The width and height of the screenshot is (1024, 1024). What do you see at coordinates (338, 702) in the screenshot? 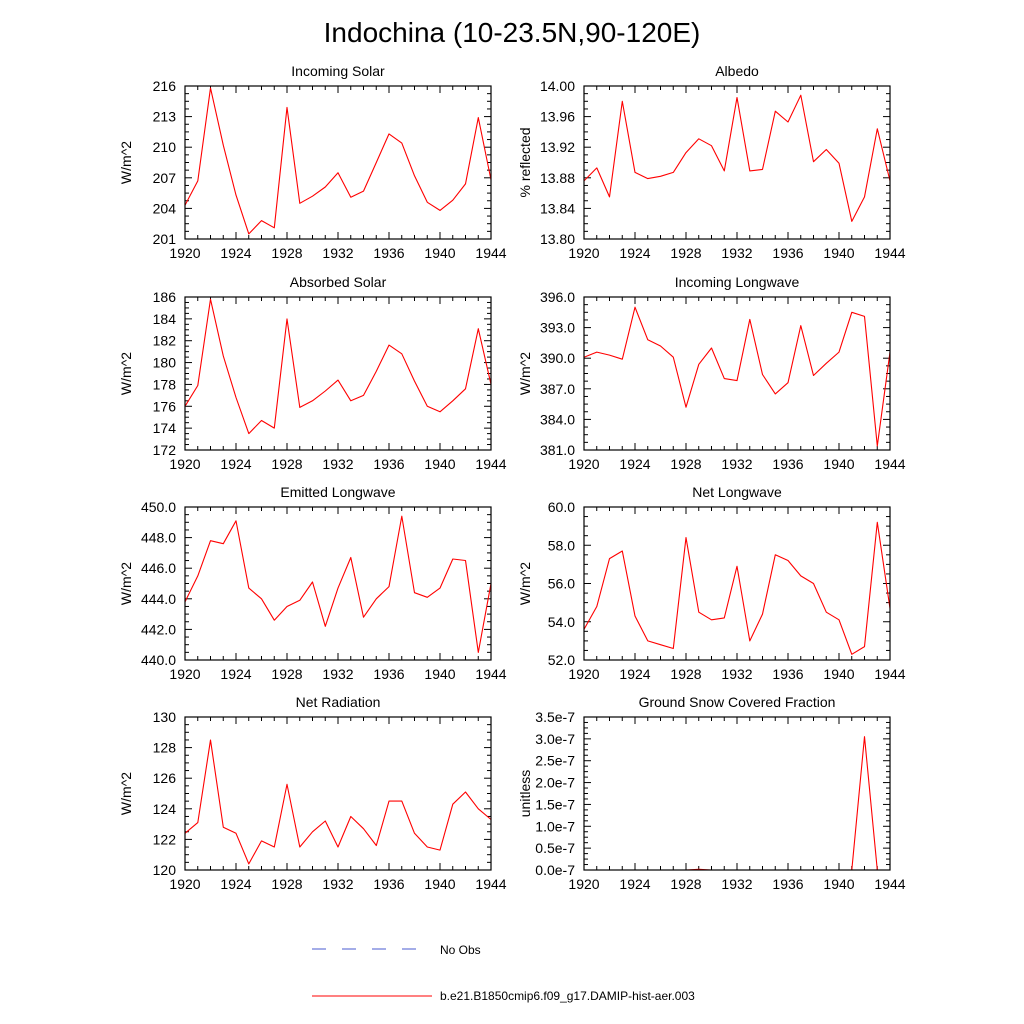
I see `panel-title: Net Radiation` at bounding box center [338, 702].